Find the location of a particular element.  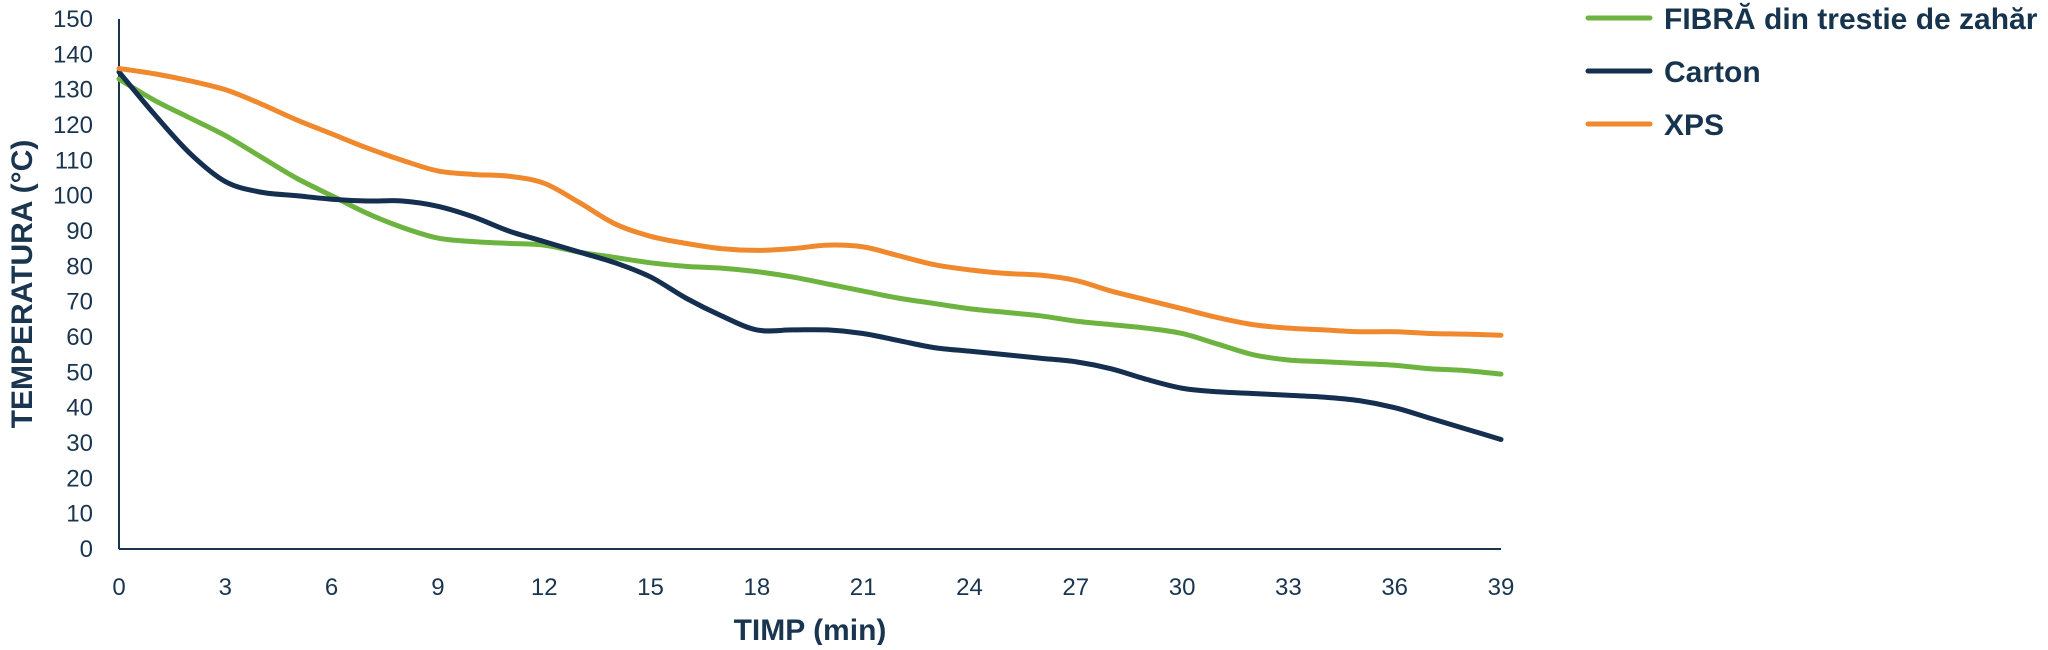

legend: FIBRĂ din trestie de zahăr Carton XPS is located at coordinates (1811, 72).